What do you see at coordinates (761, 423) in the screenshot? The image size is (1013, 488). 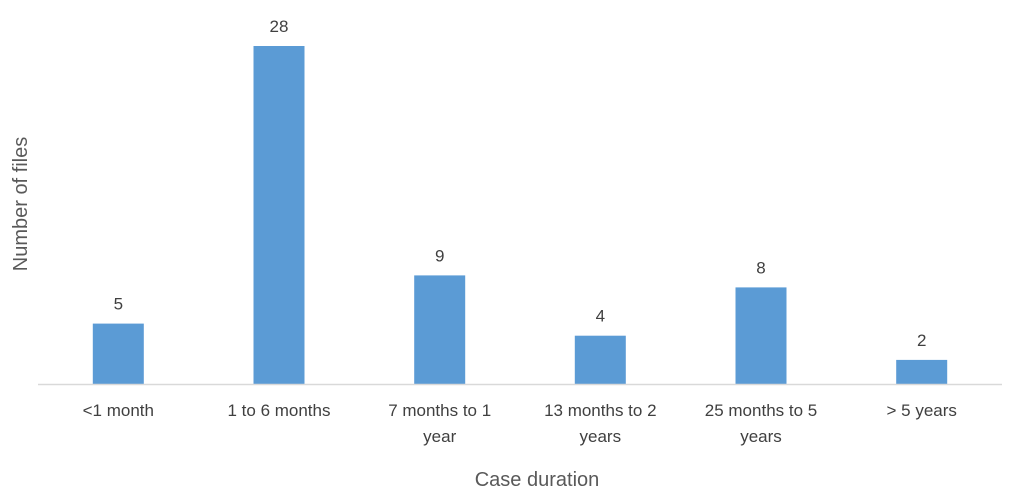 I see `x-tick-label: 25 months to 5 years` at bounding box center [761, 423].